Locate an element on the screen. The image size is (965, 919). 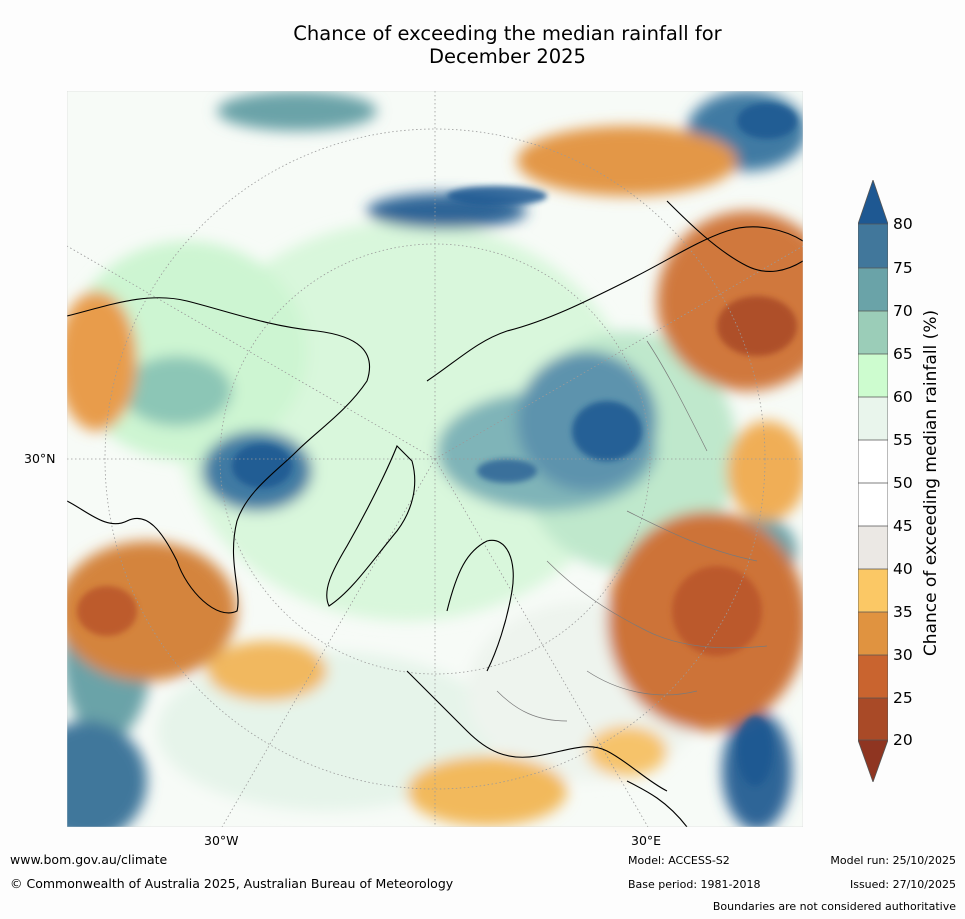
colorbar-tick-25: 25 is located at coordinates (903, 698).